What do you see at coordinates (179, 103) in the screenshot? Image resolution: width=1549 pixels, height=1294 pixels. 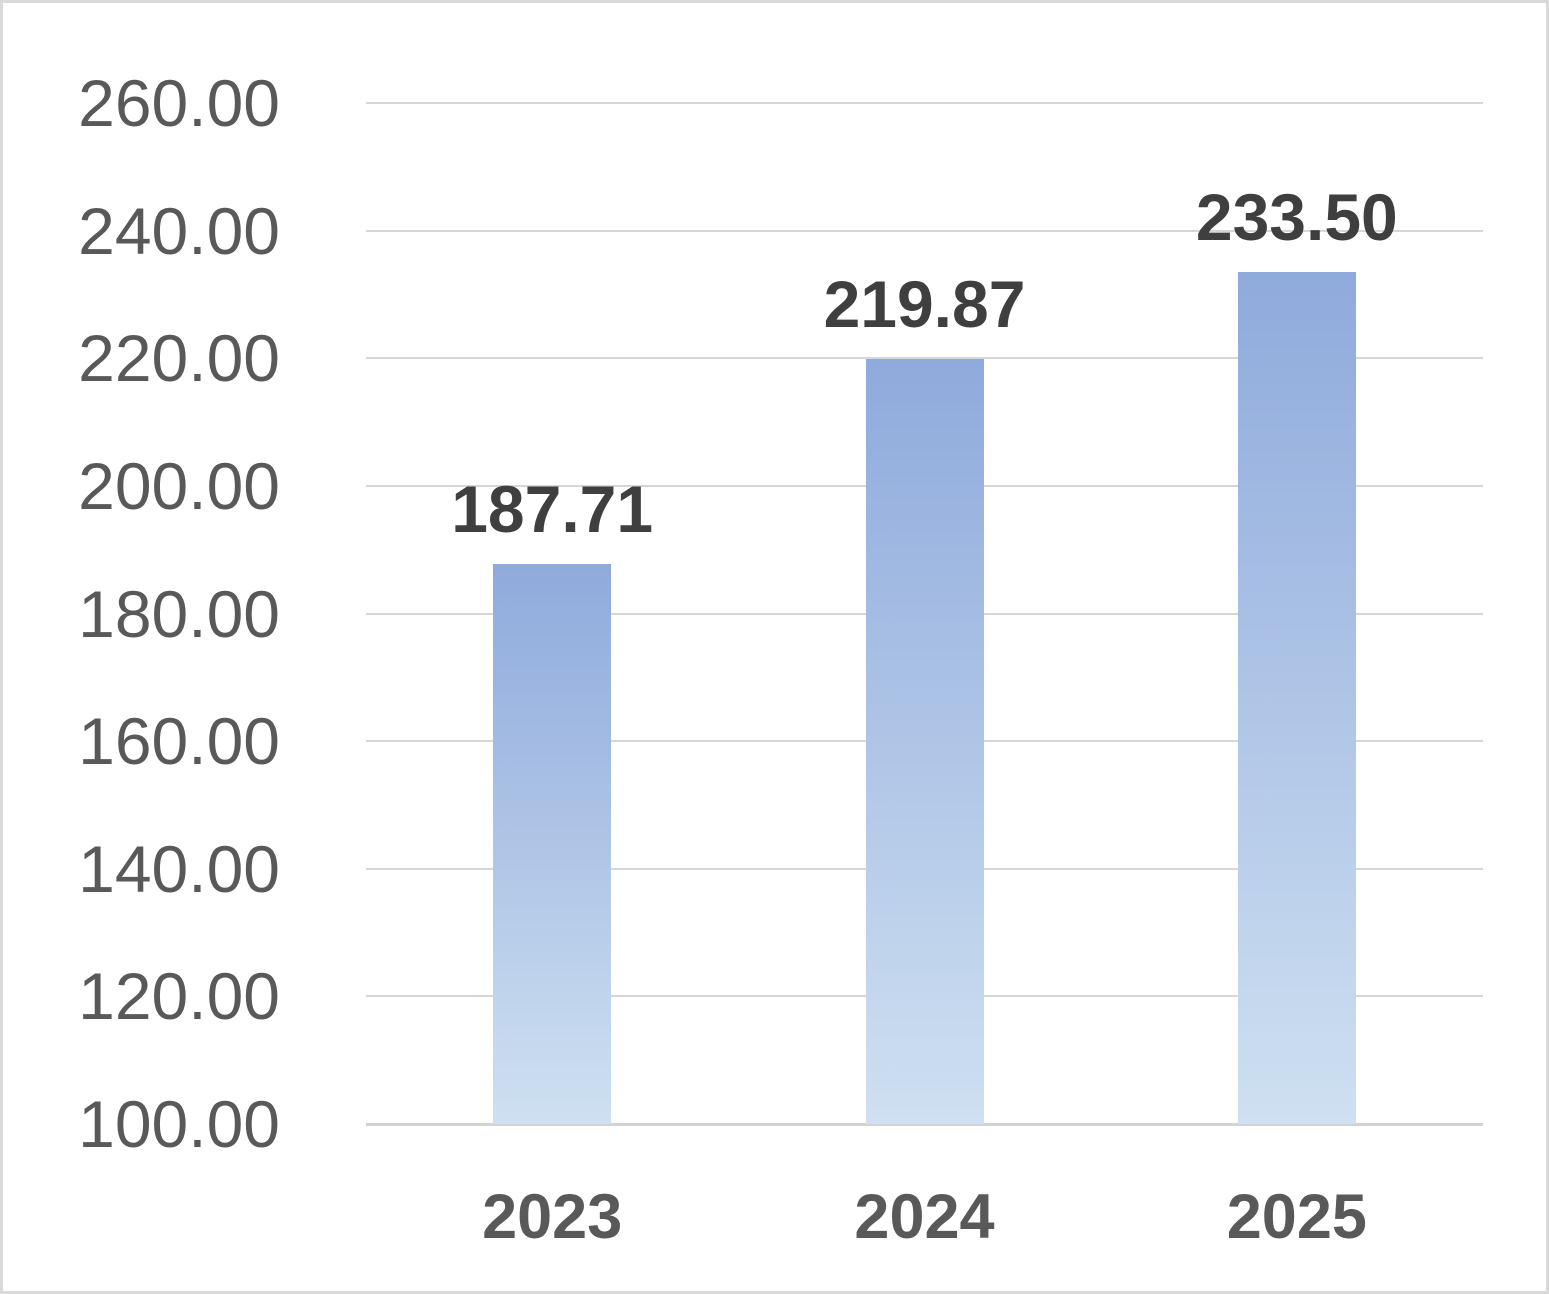 I see `y-tick-label: 260.00` at bounding box center [179, 103].